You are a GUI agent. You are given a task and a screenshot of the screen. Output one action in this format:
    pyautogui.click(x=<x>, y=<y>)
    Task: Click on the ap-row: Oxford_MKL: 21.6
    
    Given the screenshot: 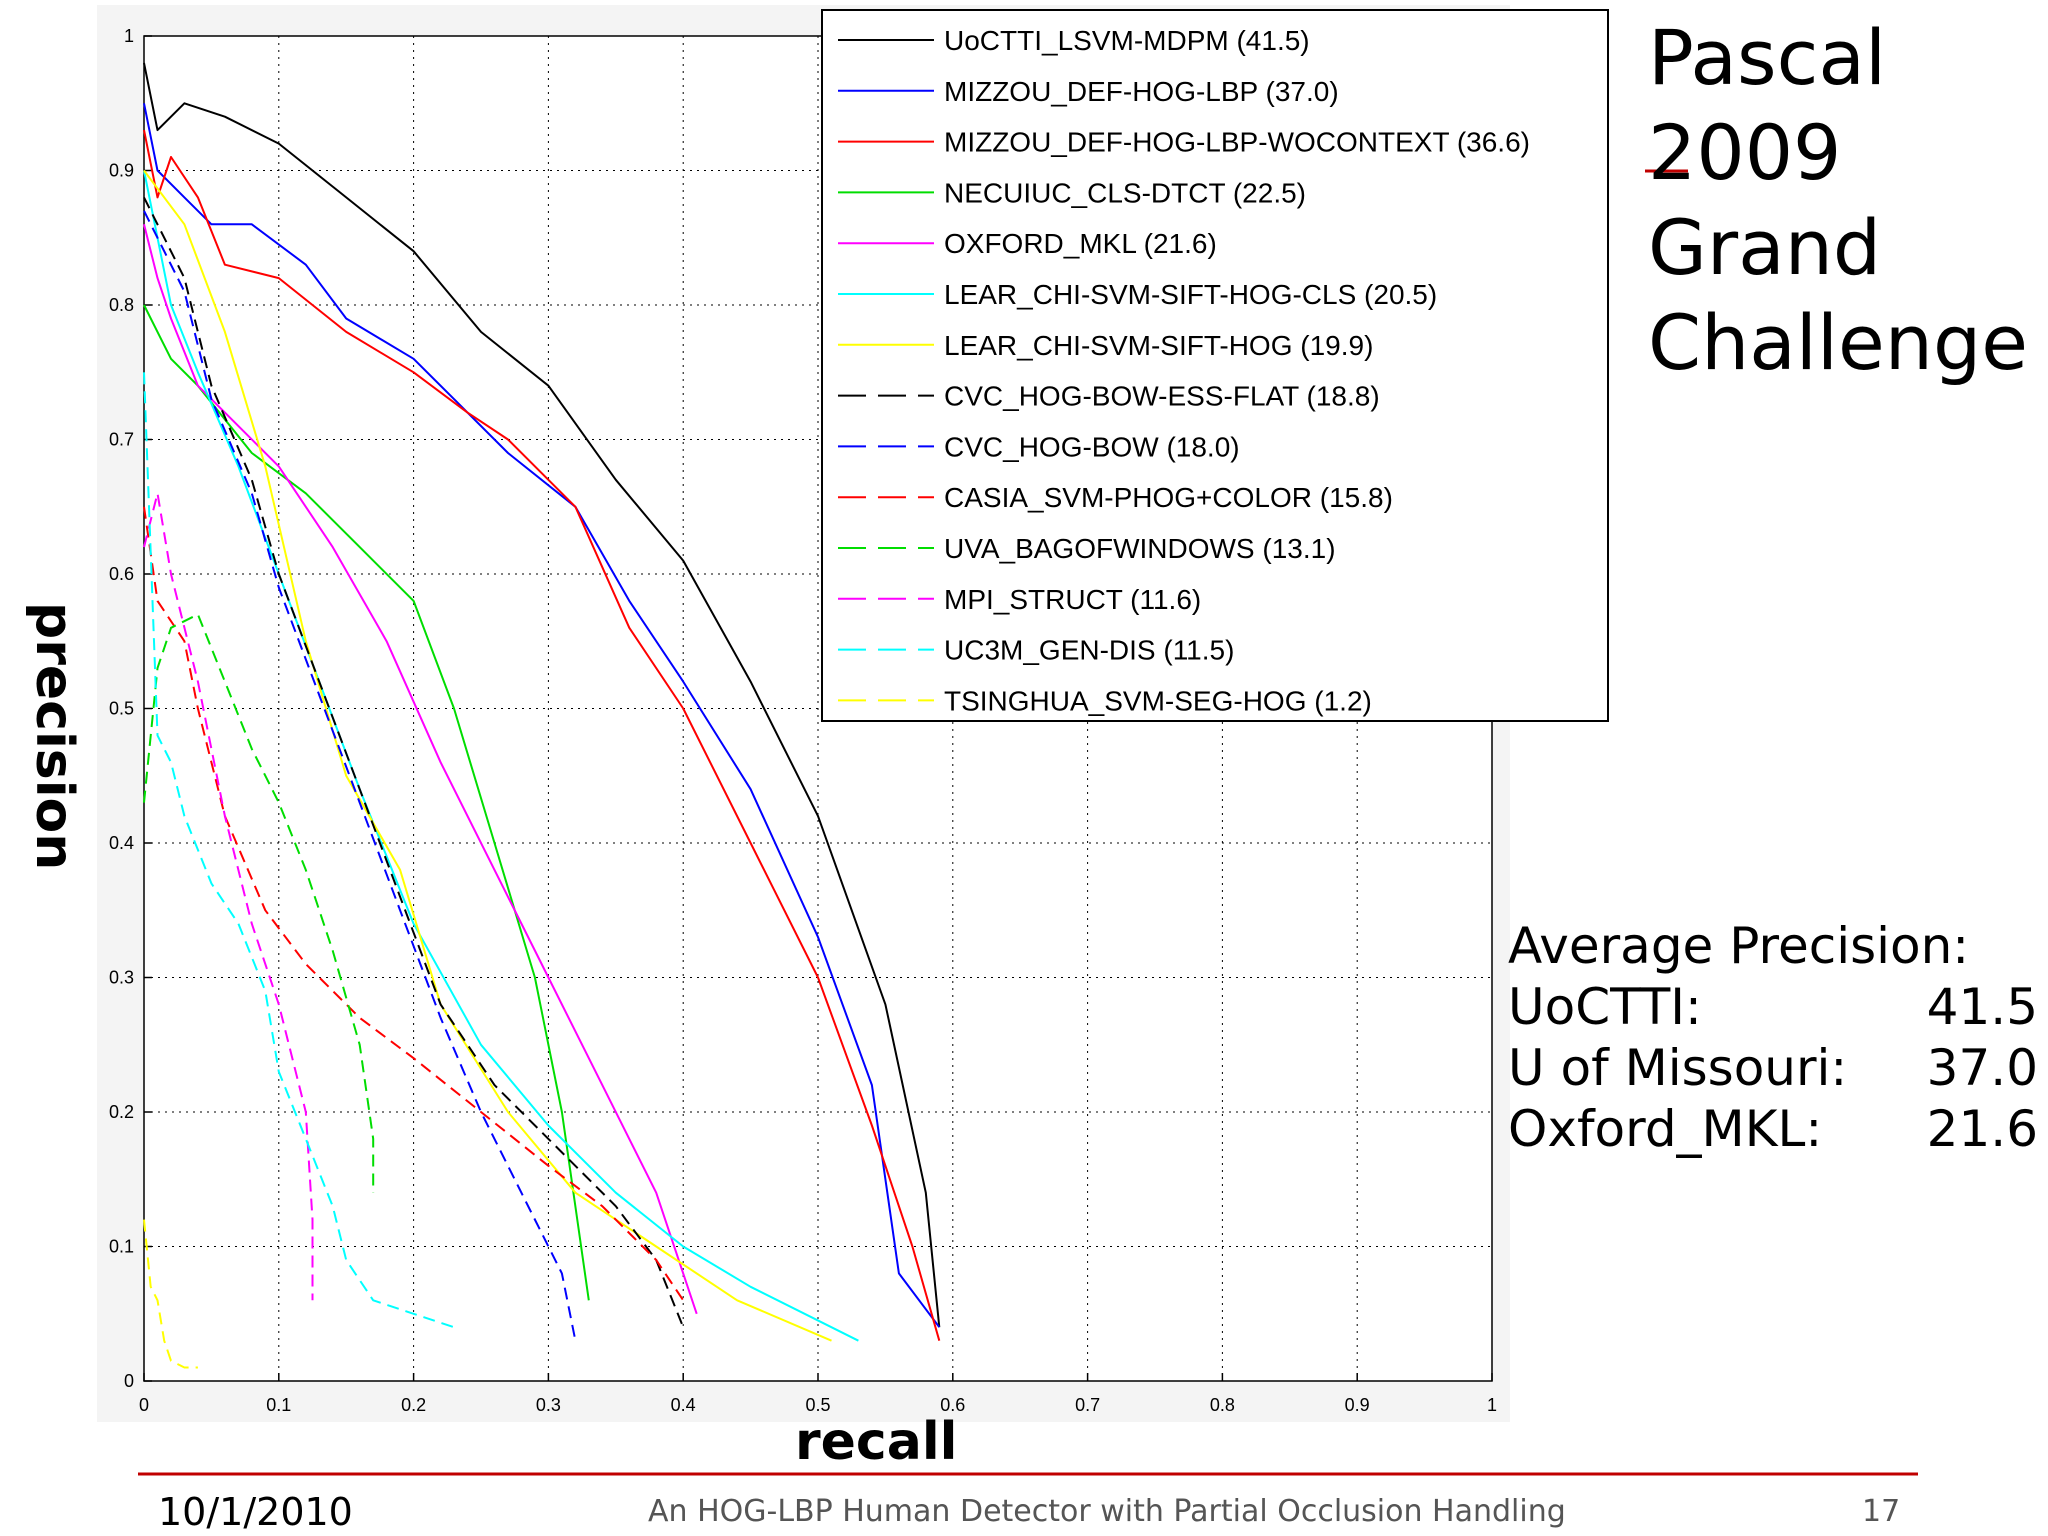 What is the action you would take?
    pyautogui.click(x=1773, y=1129)
    